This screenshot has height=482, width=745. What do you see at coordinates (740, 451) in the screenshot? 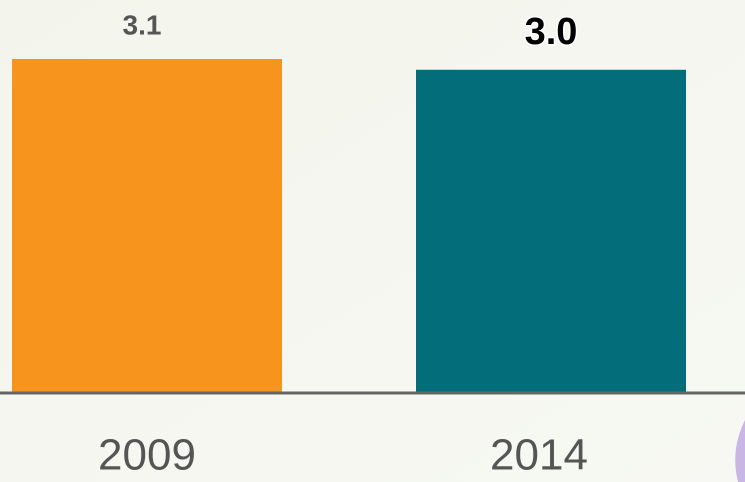
I see `decoration` at bounding box center [740, 451].